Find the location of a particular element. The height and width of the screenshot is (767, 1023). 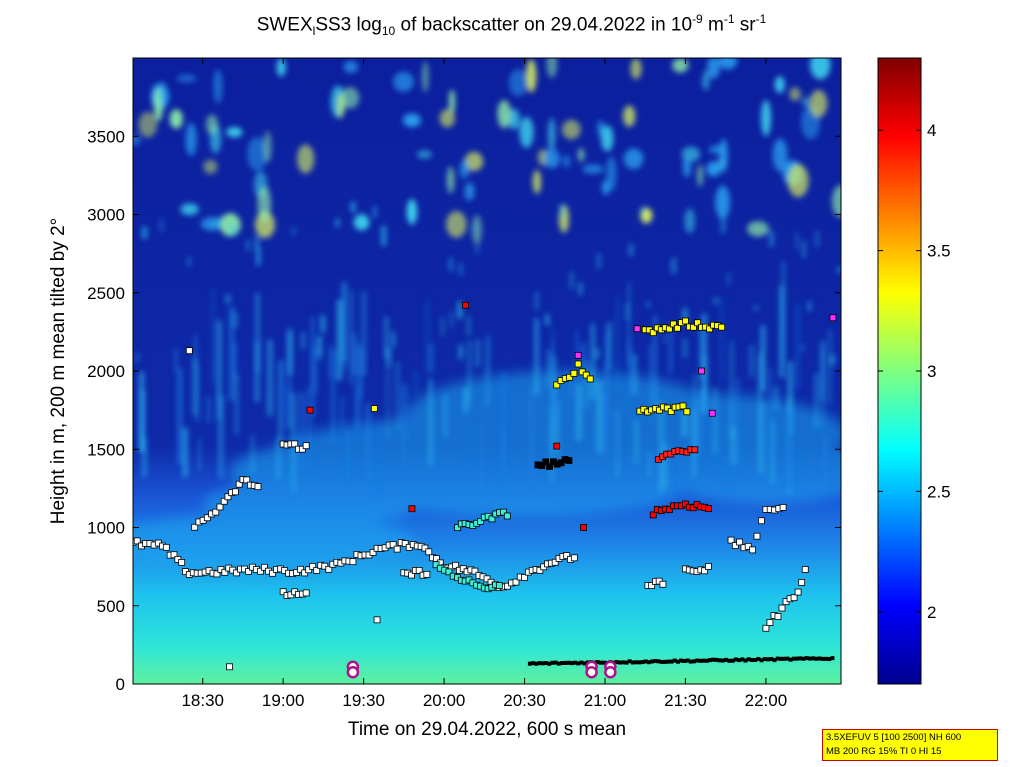

colorbar-tick-label: 4 is located at coordinates (931, 130).